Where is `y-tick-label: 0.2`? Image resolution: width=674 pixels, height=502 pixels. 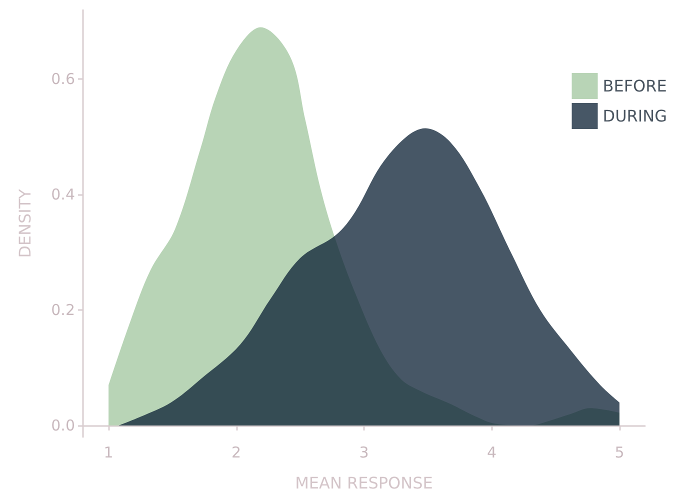
y-tick-label: 0.2 is located at coordinates (63, 310).